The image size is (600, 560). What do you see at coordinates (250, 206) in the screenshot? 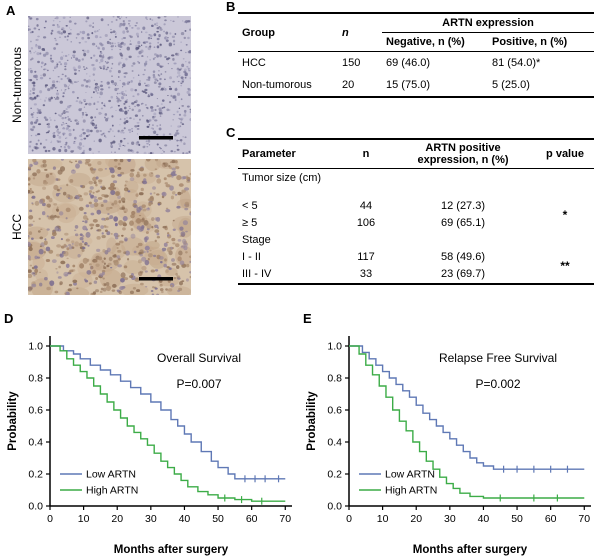
I see `tableC-lt5-parameter: < 5` at bounding box center [250, 206].